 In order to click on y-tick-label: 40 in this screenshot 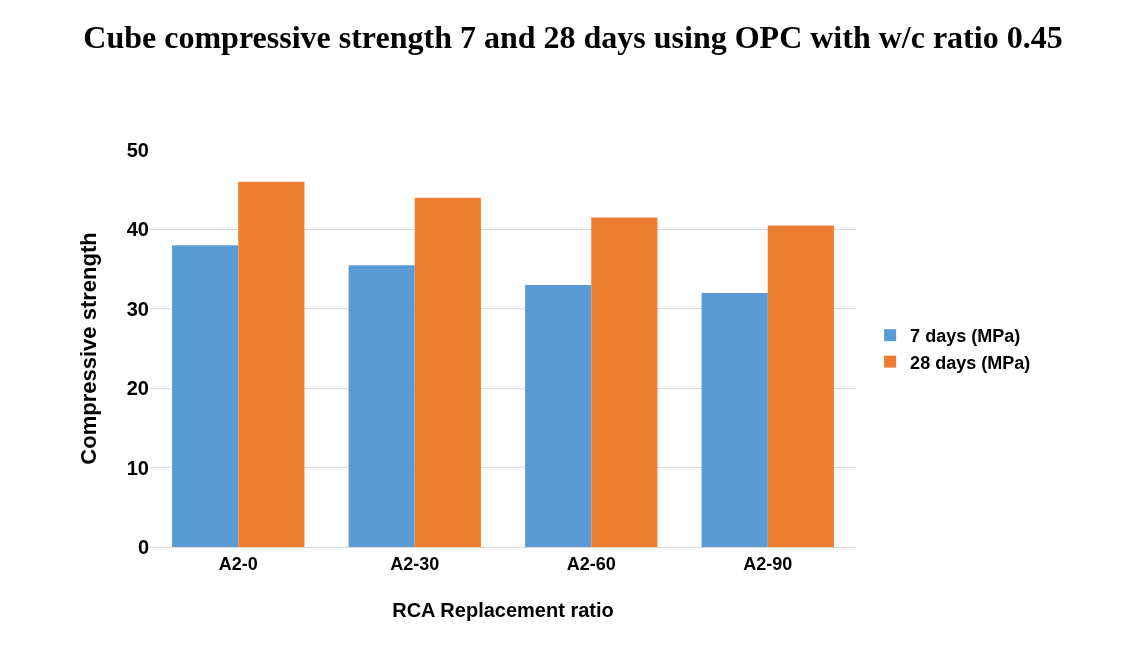, I will do `click(137, 229)`.